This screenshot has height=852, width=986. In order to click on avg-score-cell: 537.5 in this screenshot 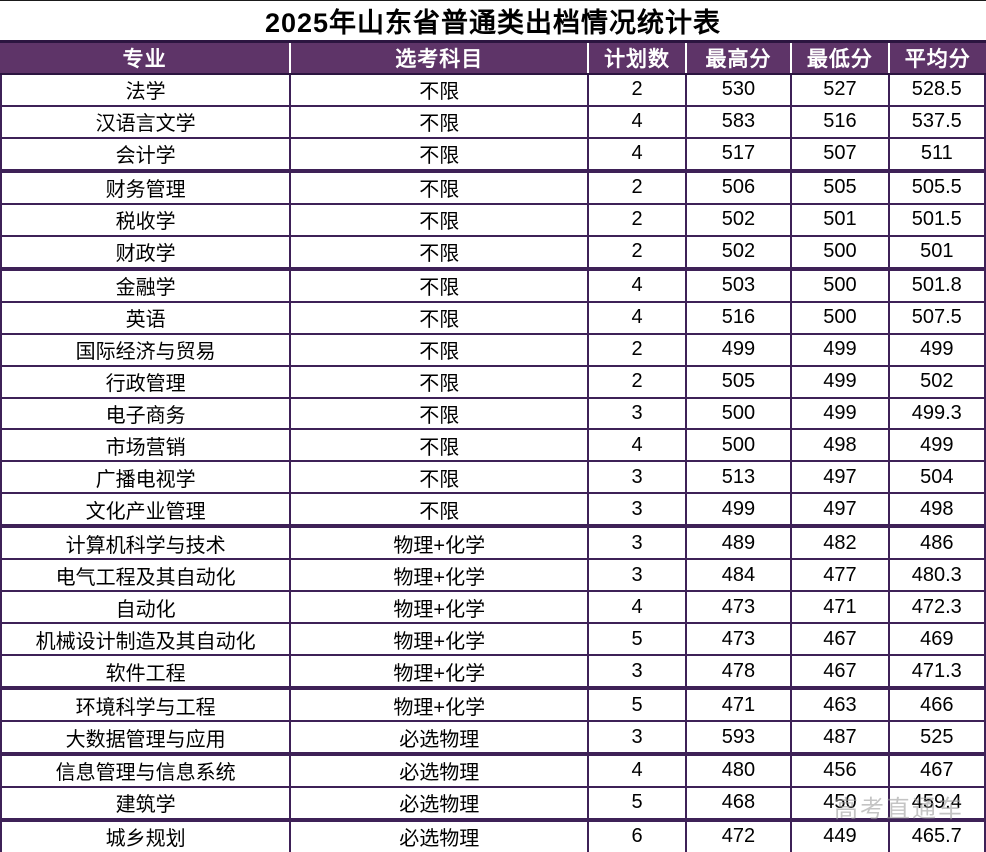, I will do `click(936, 121)`.